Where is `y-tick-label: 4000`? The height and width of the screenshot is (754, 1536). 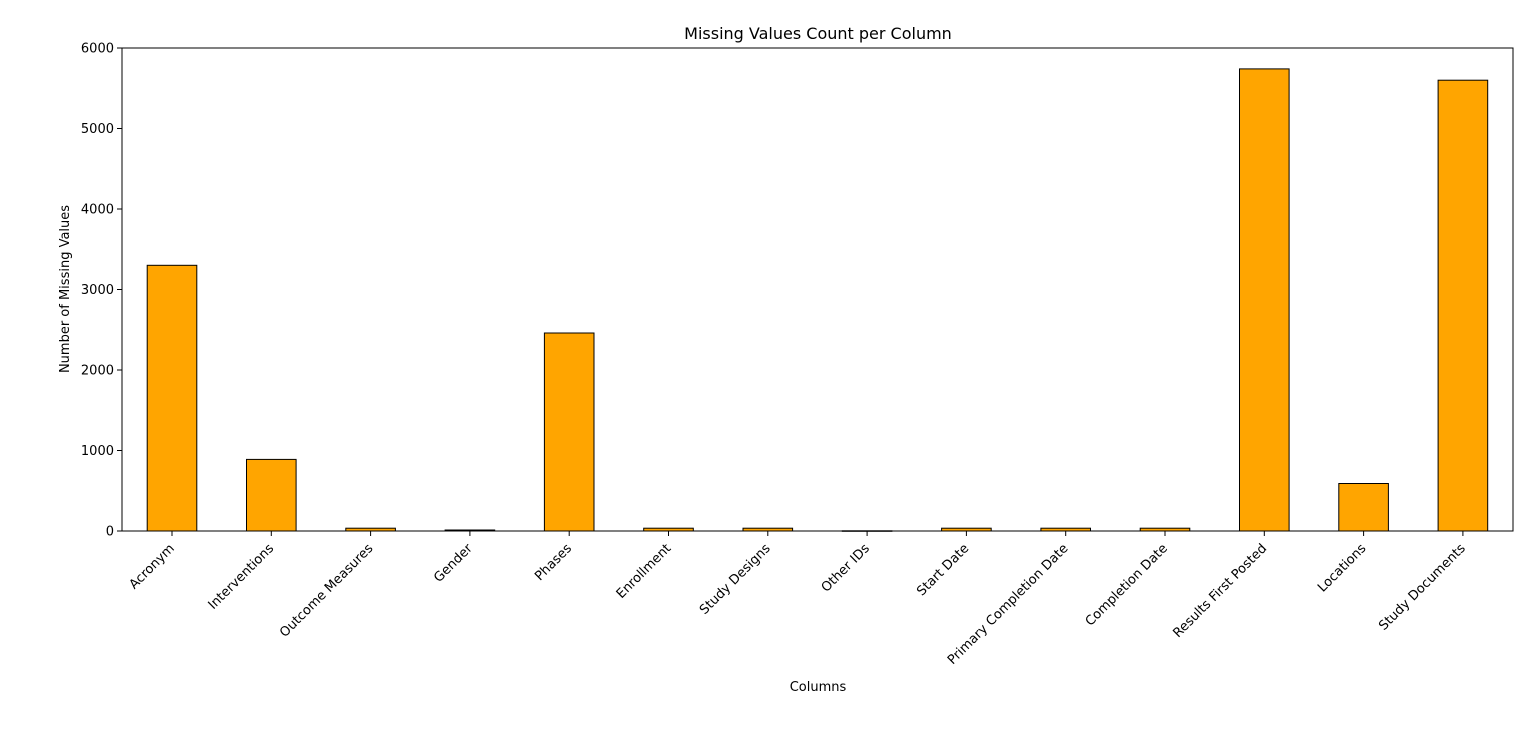
y-tick-label: 4000 is located at coordinates (97, 210).